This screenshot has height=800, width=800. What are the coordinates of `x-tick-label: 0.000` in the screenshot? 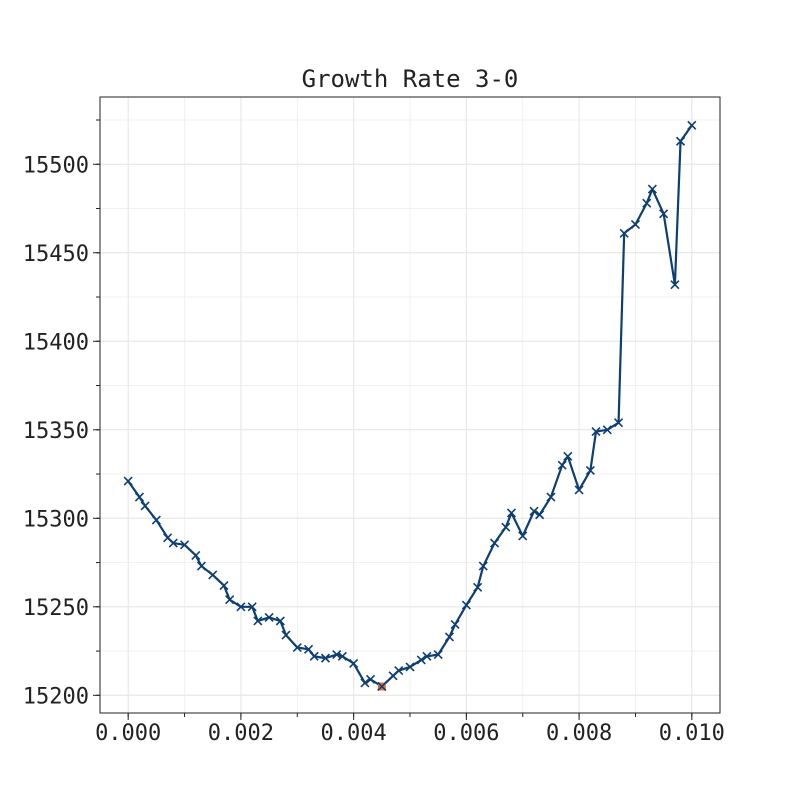 It's located at (128, 733).